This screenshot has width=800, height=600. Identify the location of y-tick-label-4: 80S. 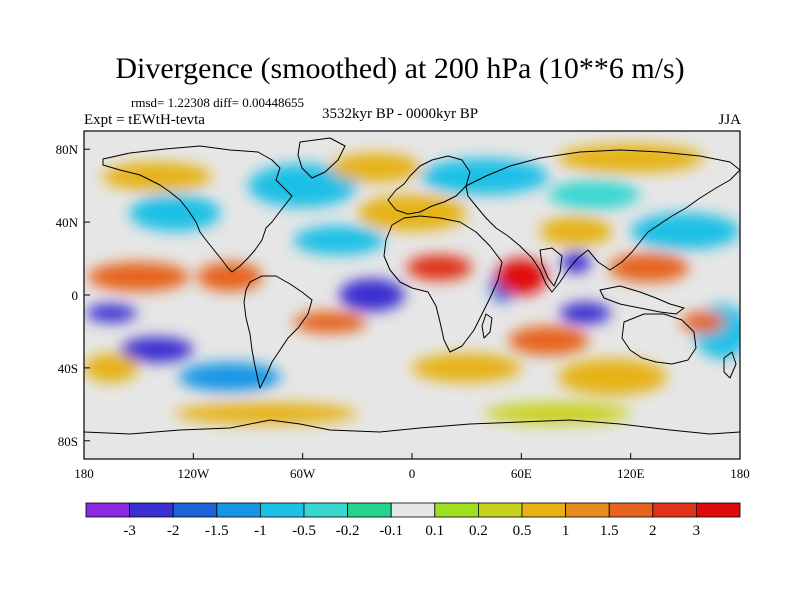
(68, 441).